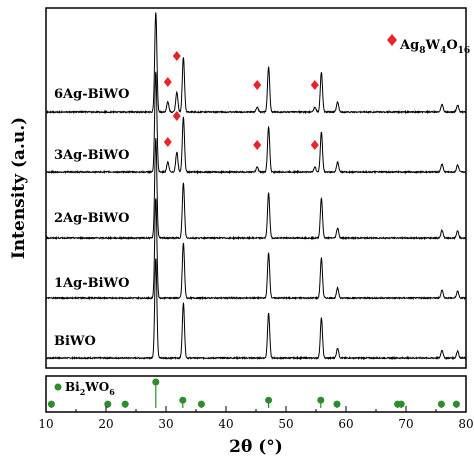 The height and width of the screenshot is (464, 474). Describe the element at coordinates (75, 341) in the screenshot. I see `series-label-BiWO: BiWO` at that location.